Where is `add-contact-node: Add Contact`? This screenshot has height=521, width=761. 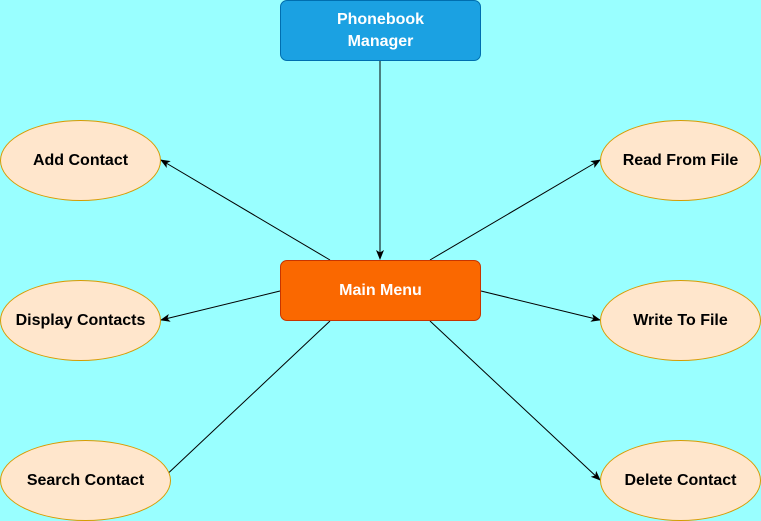 add-contact-node: Add Contact is located at coordinates (80, 160).